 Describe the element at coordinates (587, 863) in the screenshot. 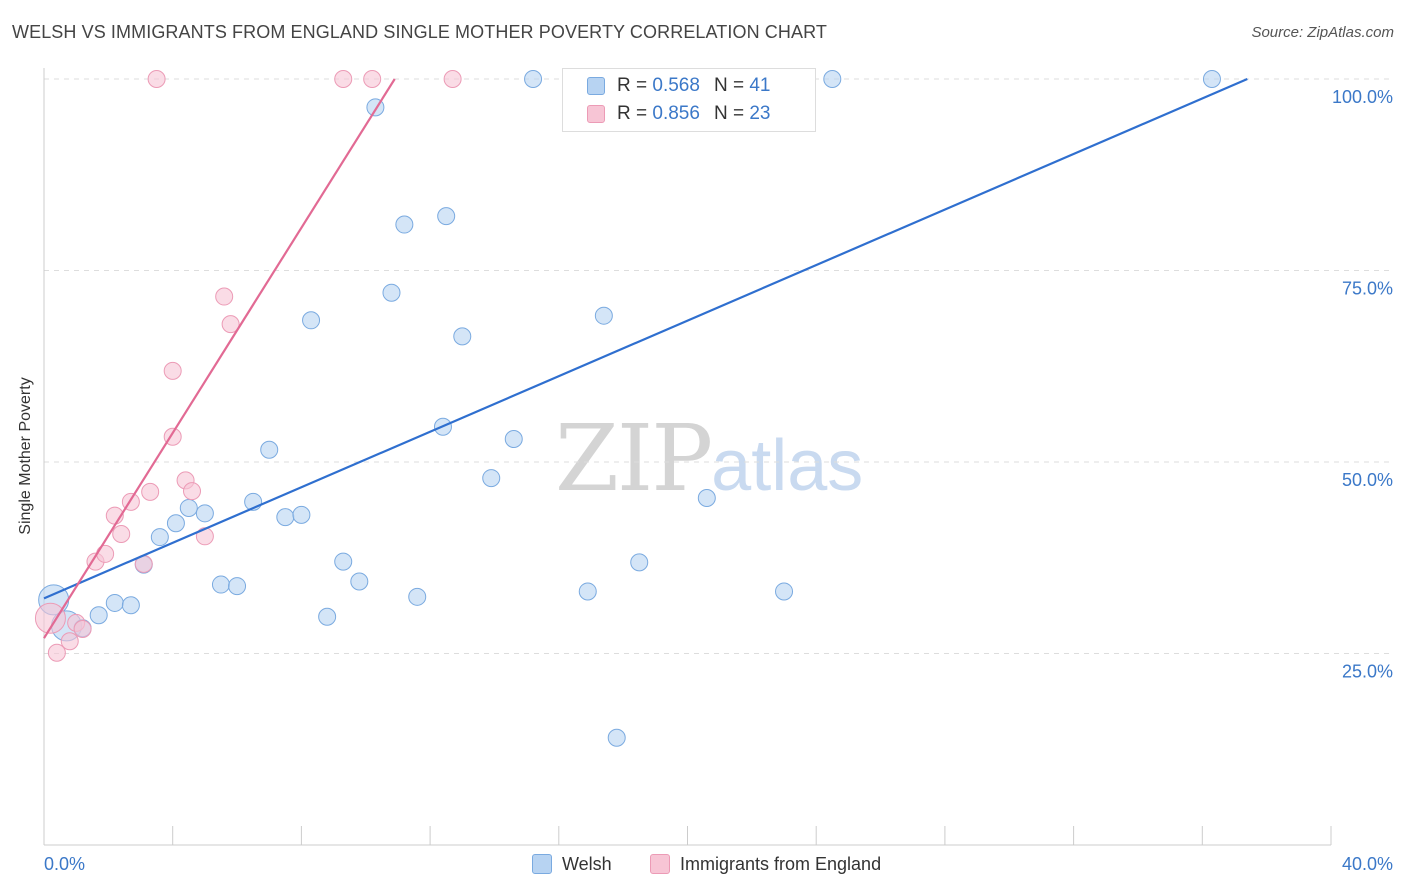

I see `bottom-legend-label-welsh: Welsh` at that location.